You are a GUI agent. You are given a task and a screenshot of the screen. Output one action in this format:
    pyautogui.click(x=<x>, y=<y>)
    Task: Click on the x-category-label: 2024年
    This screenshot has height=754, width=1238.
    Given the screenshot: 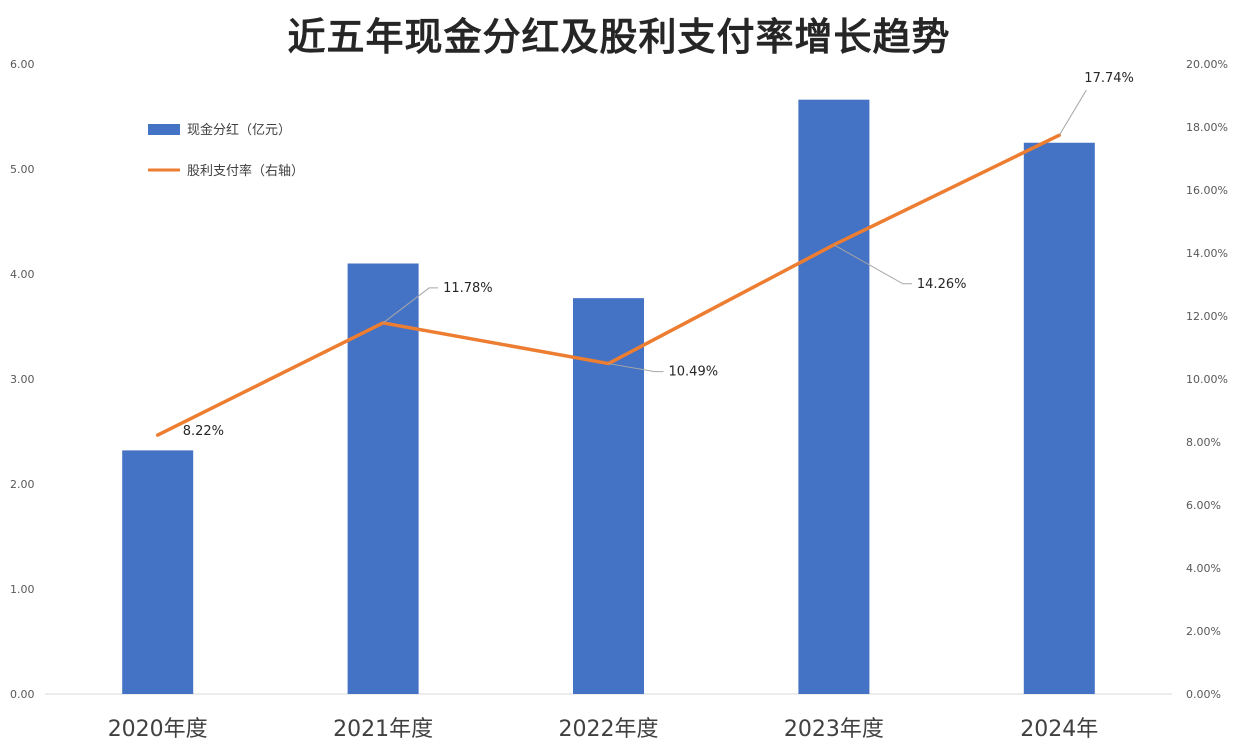 What is the action you would take?
    pyautogui.click(x=1059, y=729)
    